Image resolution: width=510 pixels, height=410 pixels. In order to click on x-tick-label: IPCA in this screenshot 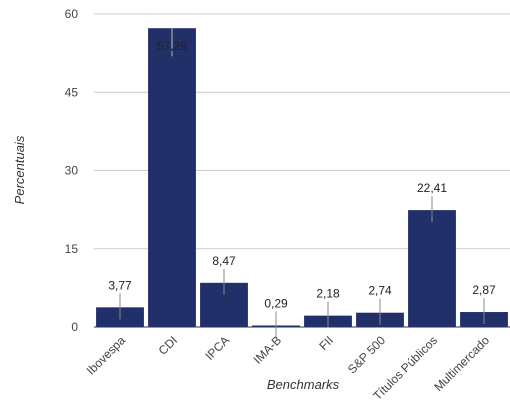, I will do `click(217, 348)`.